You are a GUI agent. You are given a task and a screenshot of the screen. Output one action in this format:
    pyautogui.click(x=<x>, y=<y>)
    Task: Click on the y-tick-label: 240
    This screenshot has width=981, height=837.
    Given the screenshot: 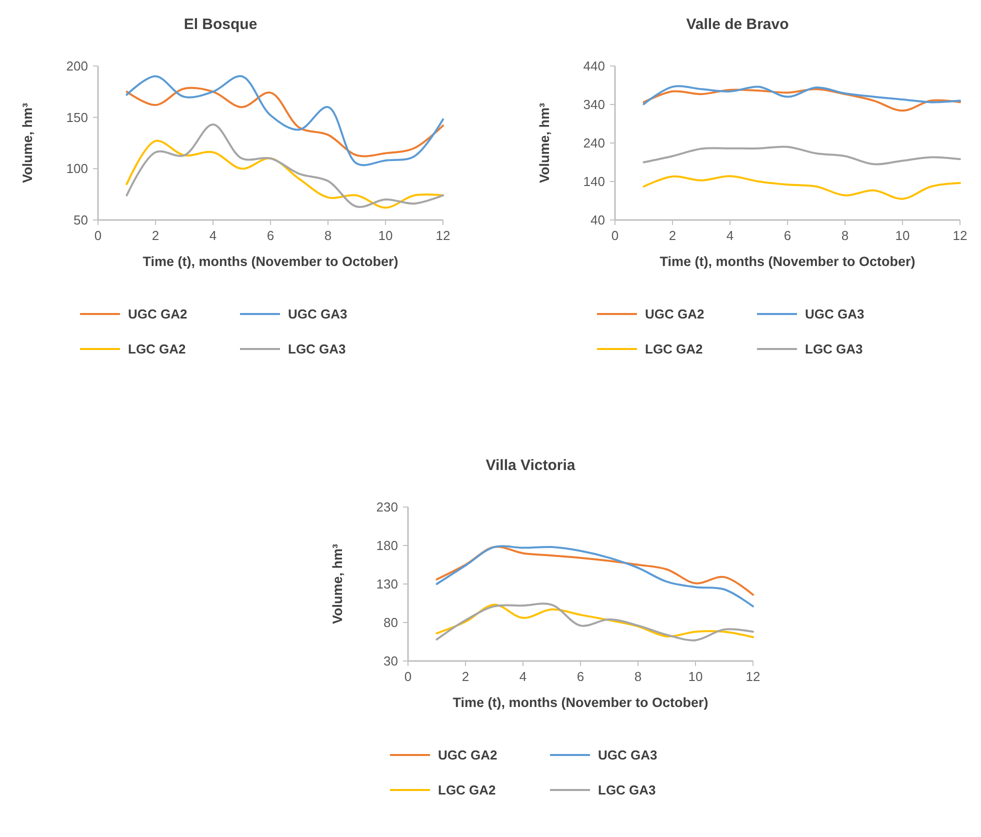 What is the action you would take?
    pyautogui.click(x=594, y=143)
    